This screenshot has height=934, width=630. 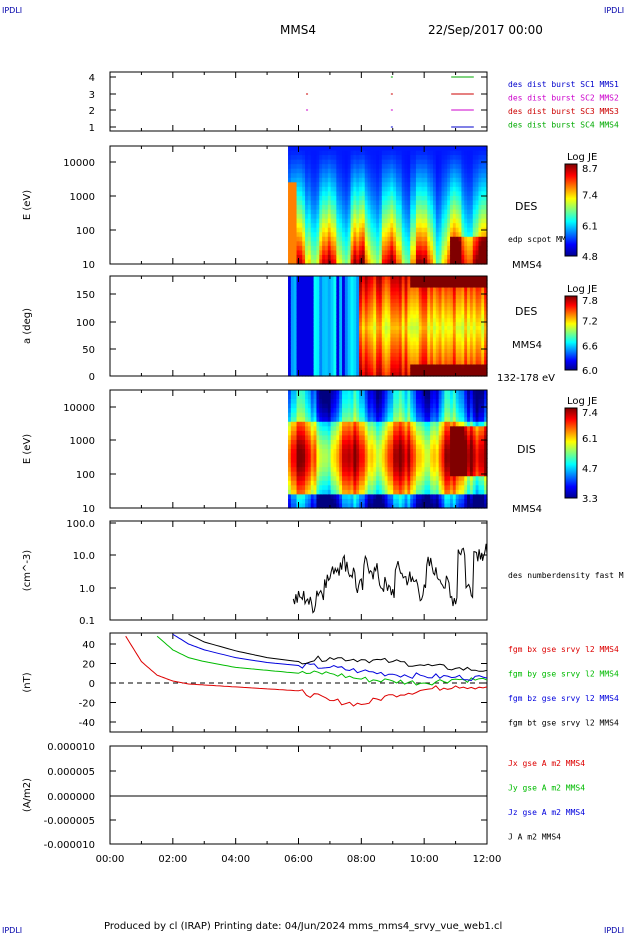 What do you see at coordinates (527, 265) in the screenshot?
I see `panel-bottom-label: MMS4` at bounding box center [527, 265].